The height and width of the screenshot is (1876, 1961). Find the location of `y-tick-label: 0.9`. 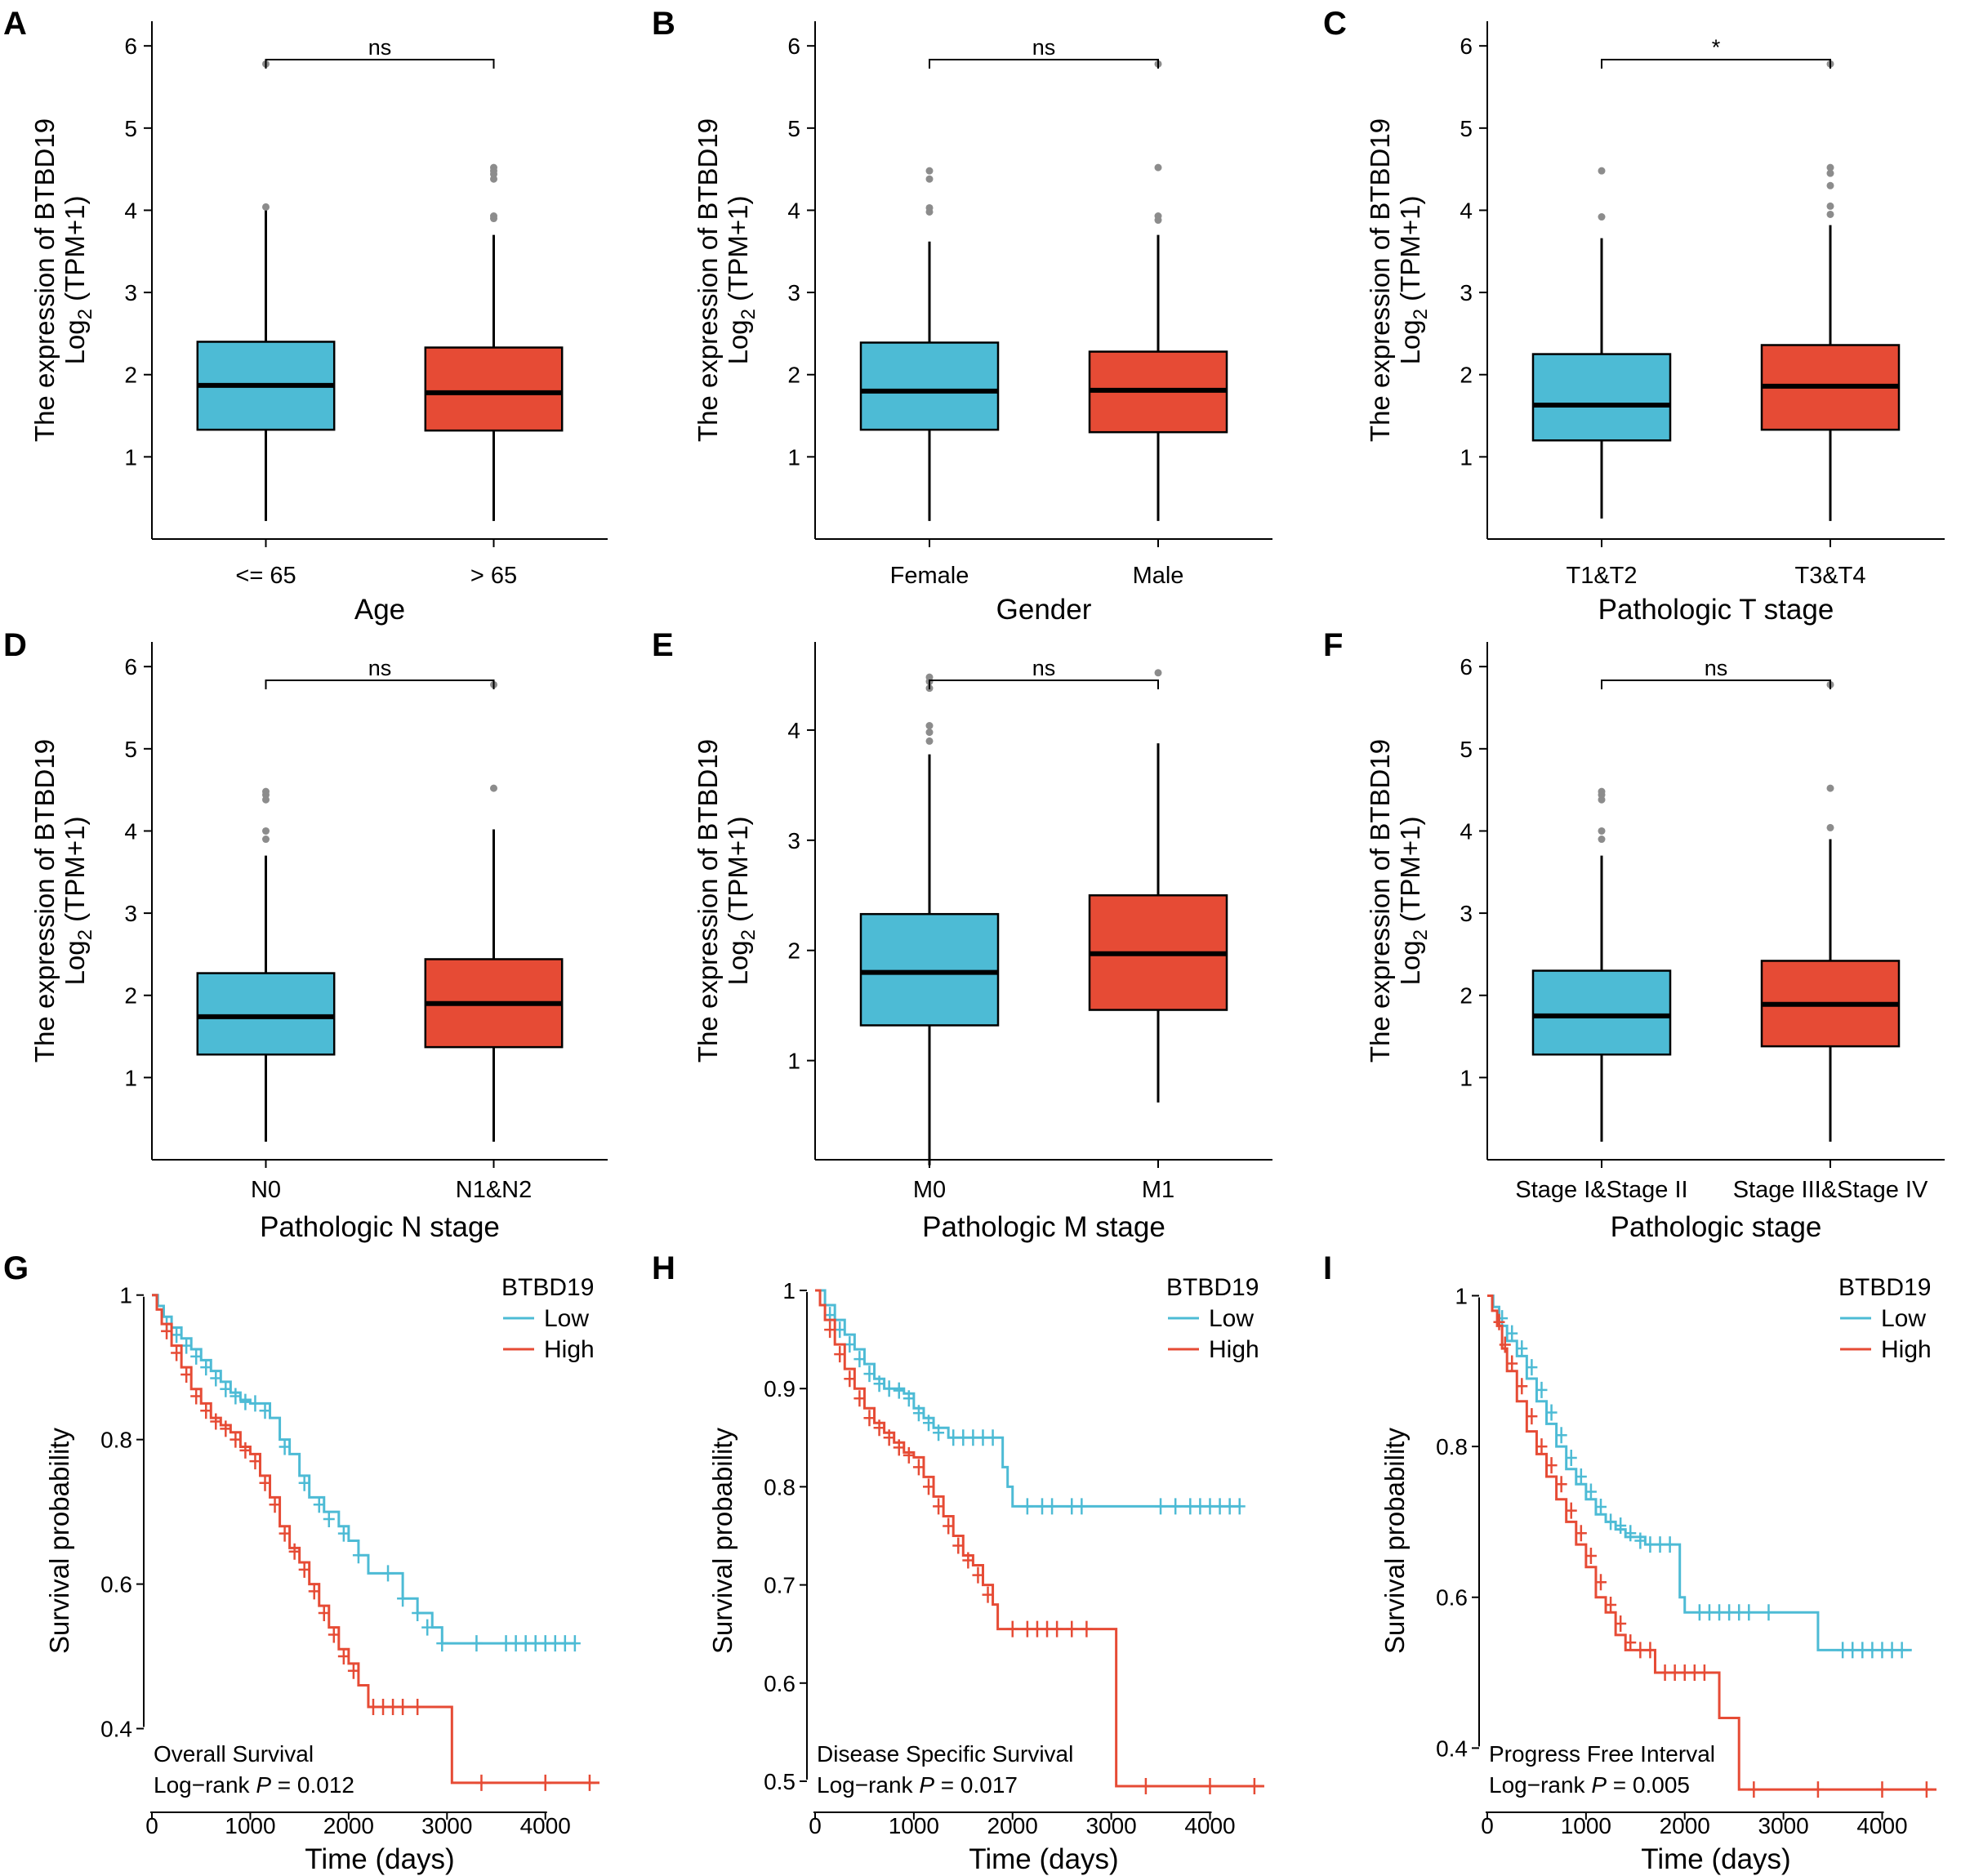

y-tick-label: 0.9 is located at coordinates (780, 1389).